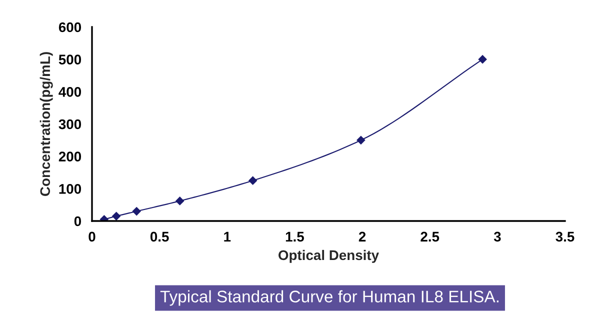  What do you see at coordinates (295, 237) in the screenshot?
I see `x-tick-label: 1.5` at bounding box center [295, 237].